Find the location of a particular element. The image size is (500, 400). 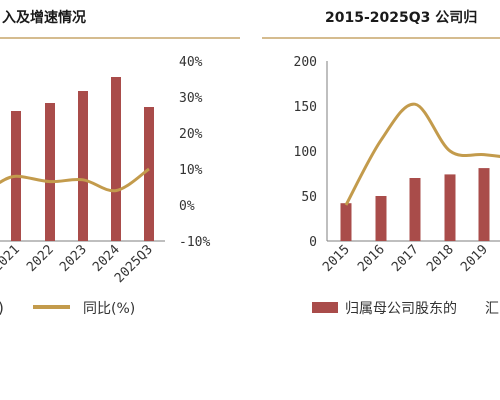

left-chart-title: 入及增速情况 is located at coordinates (44, 17).